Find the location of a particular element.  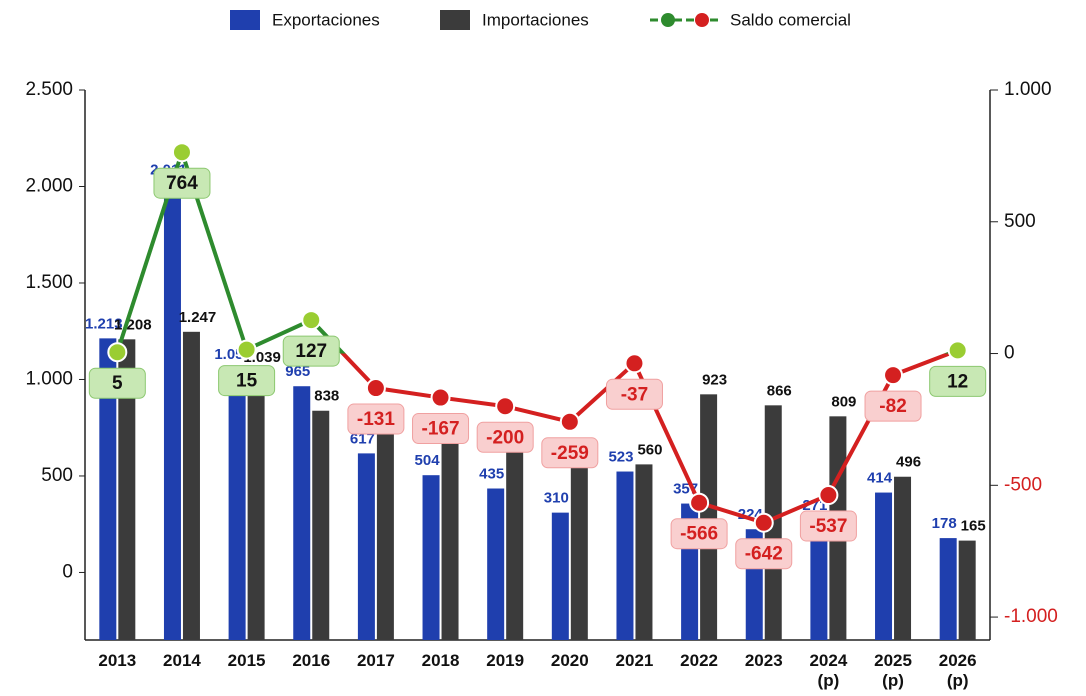

y2-tick-label: 500 is located at coordinates (1020, 221).